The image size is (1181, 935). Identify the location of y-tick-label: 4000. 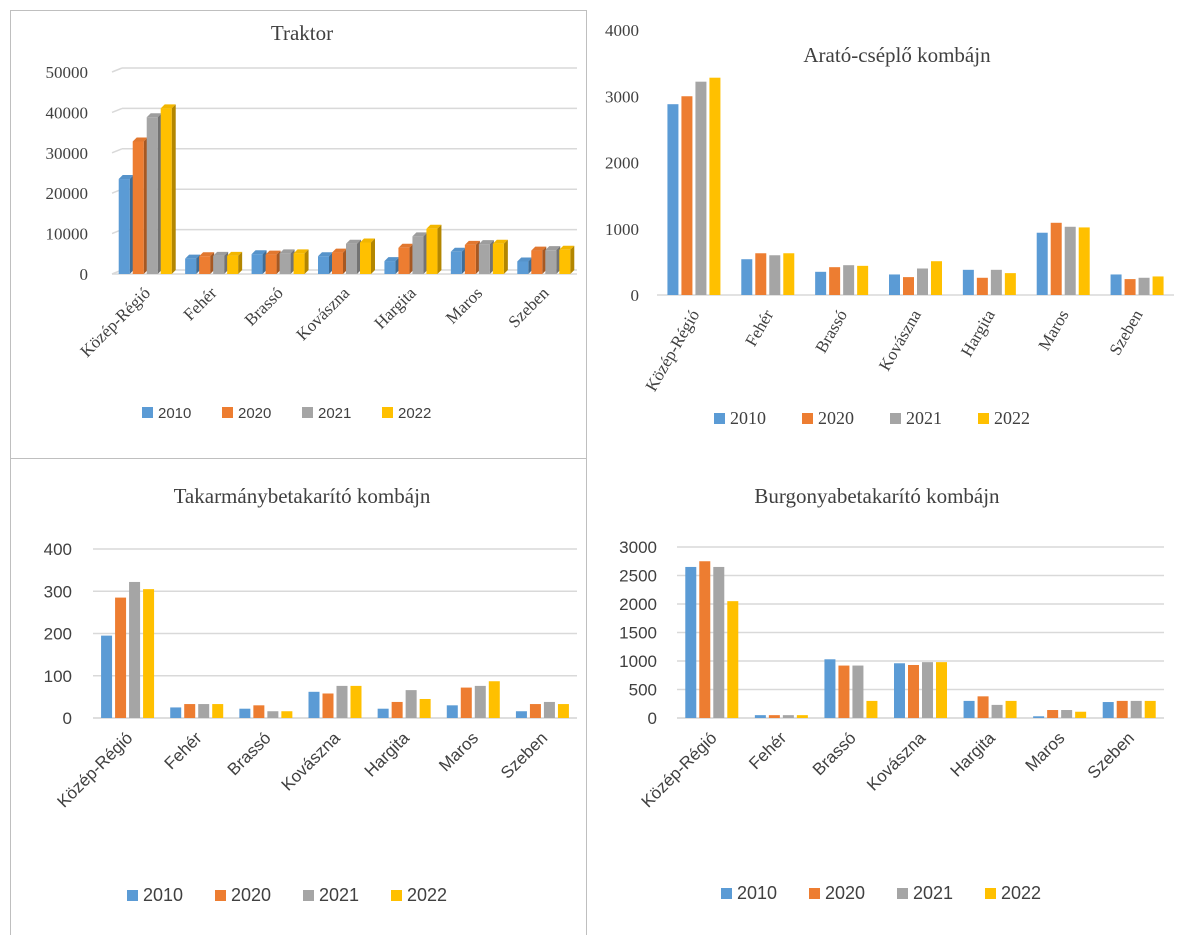
(622, 30).